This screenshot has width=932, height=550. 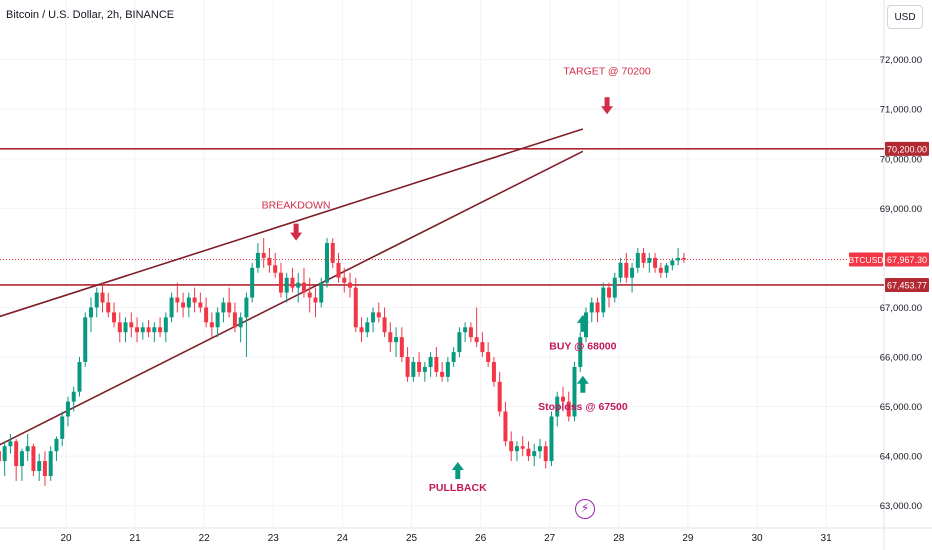 I want to click on last-price-badge: BTCUSD 67,967.30, so click(x=889, y=259).